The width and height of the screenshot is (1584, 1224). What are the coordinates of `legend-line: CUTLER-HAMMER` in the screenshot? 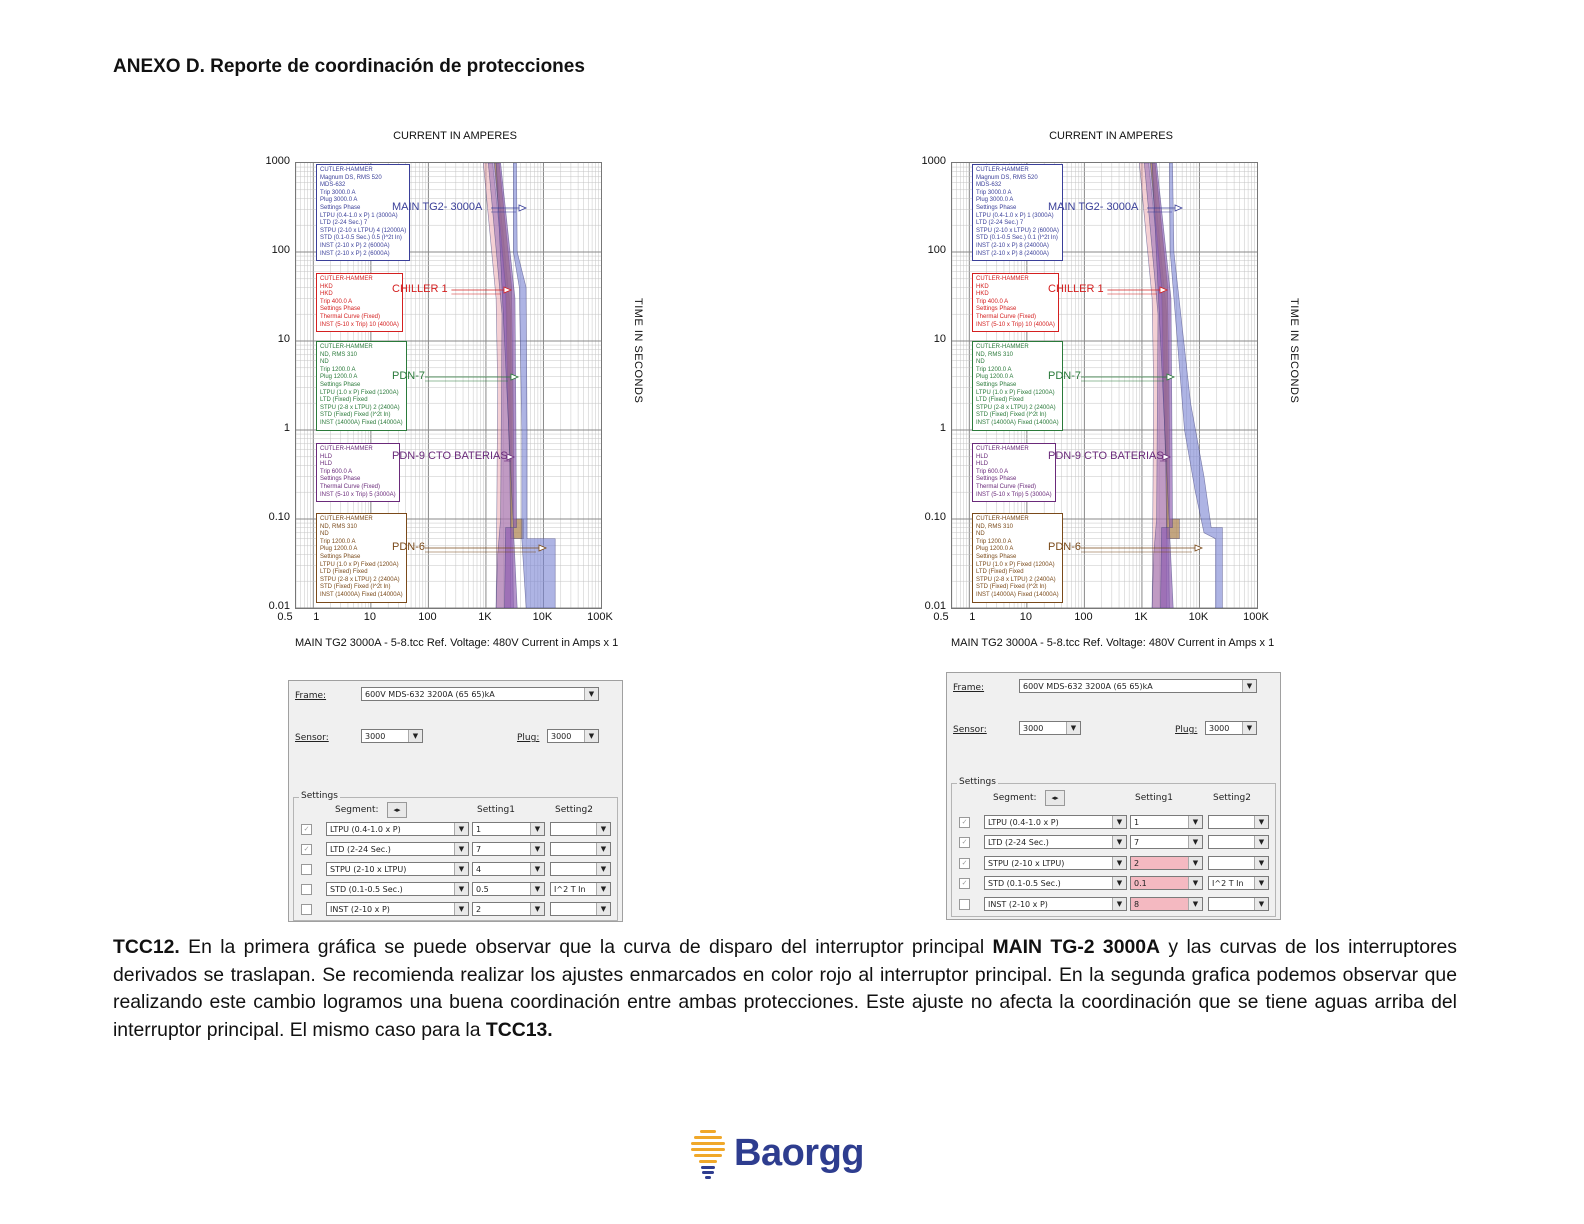 It's located at (346, 170).